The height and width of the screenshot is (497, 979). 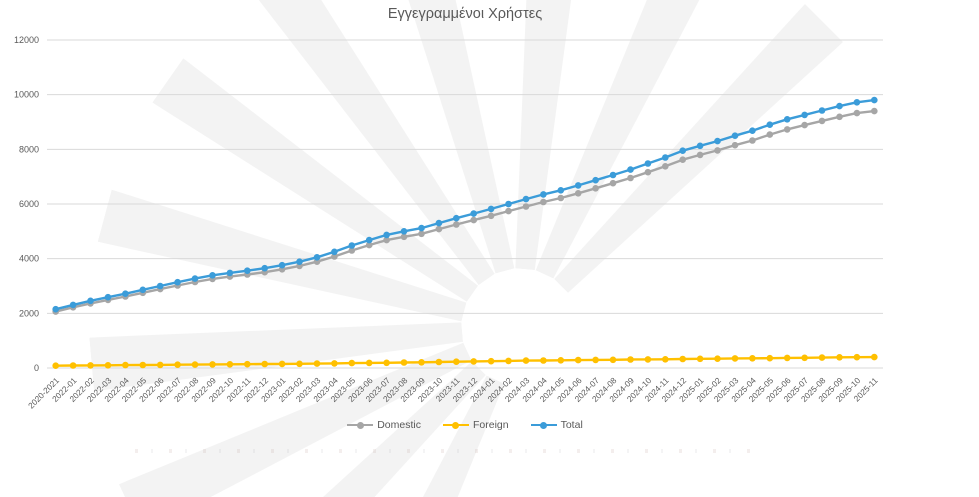 What do you see at coordinates (571, 425) in the screenshot?
I see `legend-label: Total` at bounding box center [571, 425].